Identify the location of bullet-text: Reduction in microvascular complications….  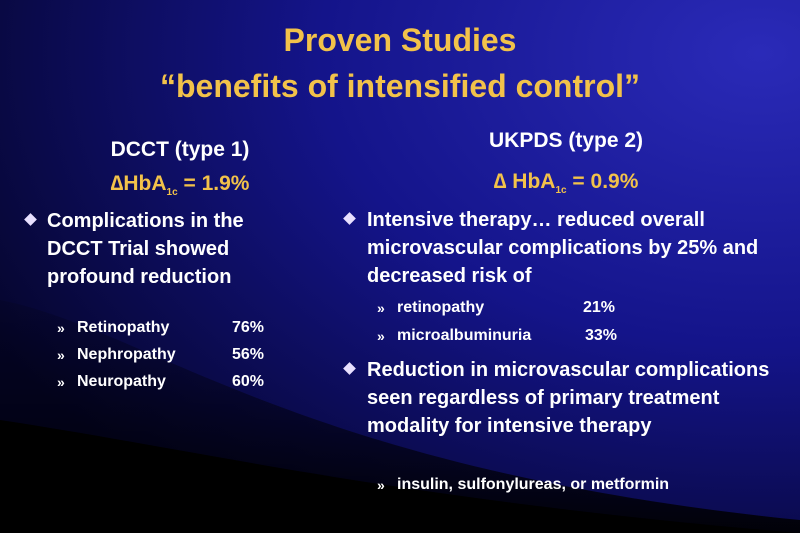
(568, 398).